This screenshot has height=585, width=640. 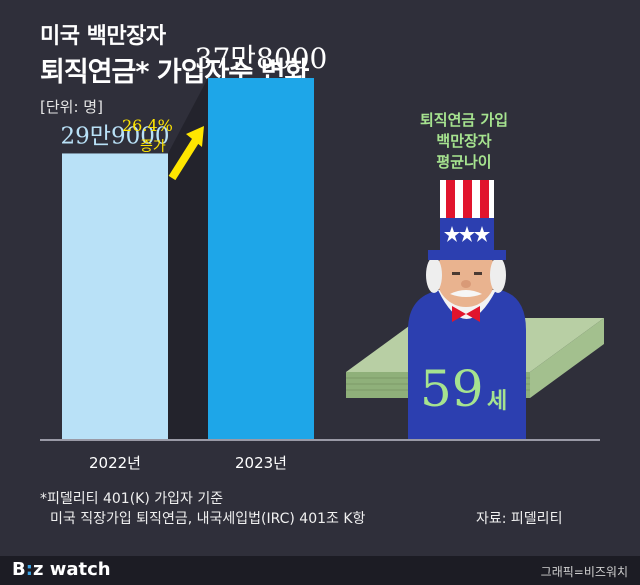 I want to click on source-label: 자료: 피델리티, so click(x=519, y=519).